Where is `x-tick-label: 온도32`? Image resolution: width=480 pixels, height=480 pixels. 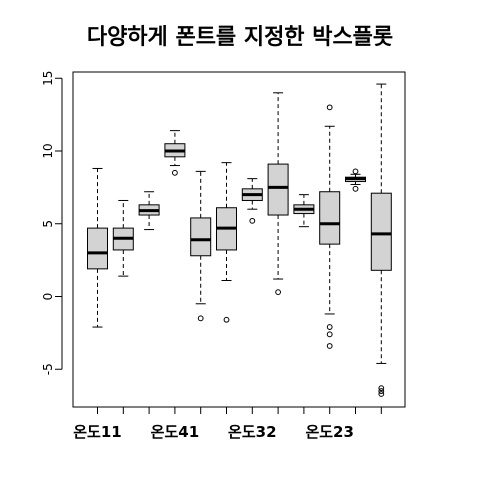 x-tick-label: 온도32 is located at coordinates (252, 432).